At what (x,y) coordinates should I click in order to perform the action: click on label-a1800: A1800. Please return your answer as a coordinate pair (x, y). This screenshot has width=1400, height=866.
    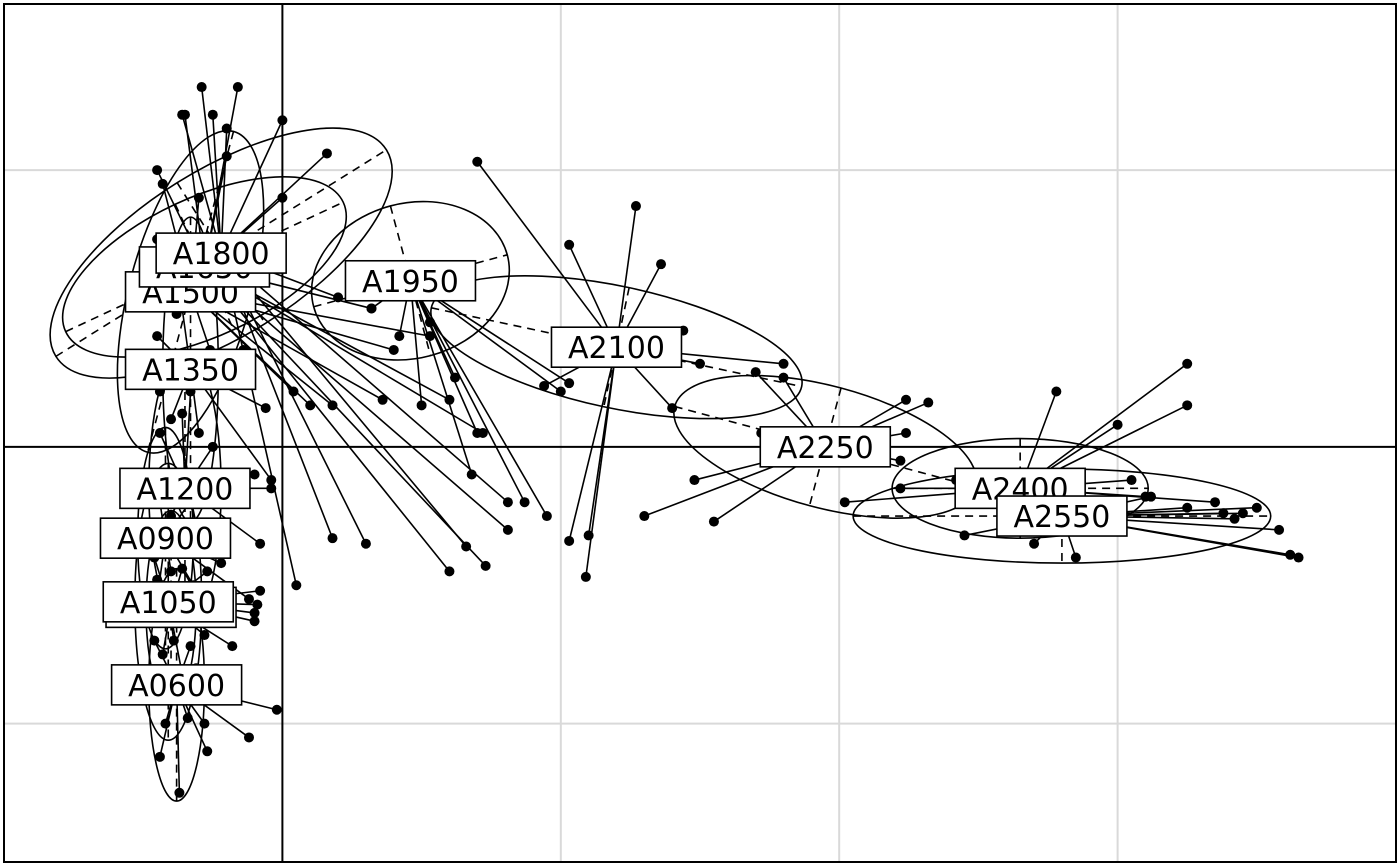
    Looking at the image, I should click on (221, 254).